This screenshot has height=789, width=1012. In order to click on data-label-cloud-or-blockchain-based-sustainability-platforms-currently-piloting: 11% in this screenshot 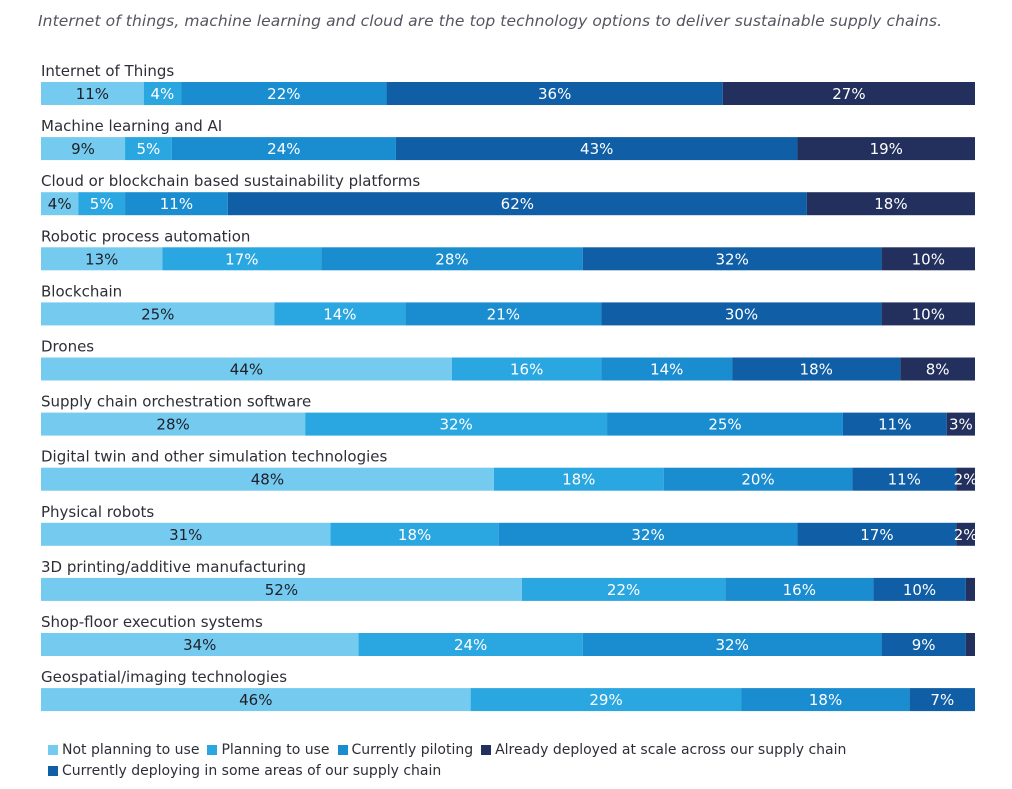, I will do `click(176, 204)`.